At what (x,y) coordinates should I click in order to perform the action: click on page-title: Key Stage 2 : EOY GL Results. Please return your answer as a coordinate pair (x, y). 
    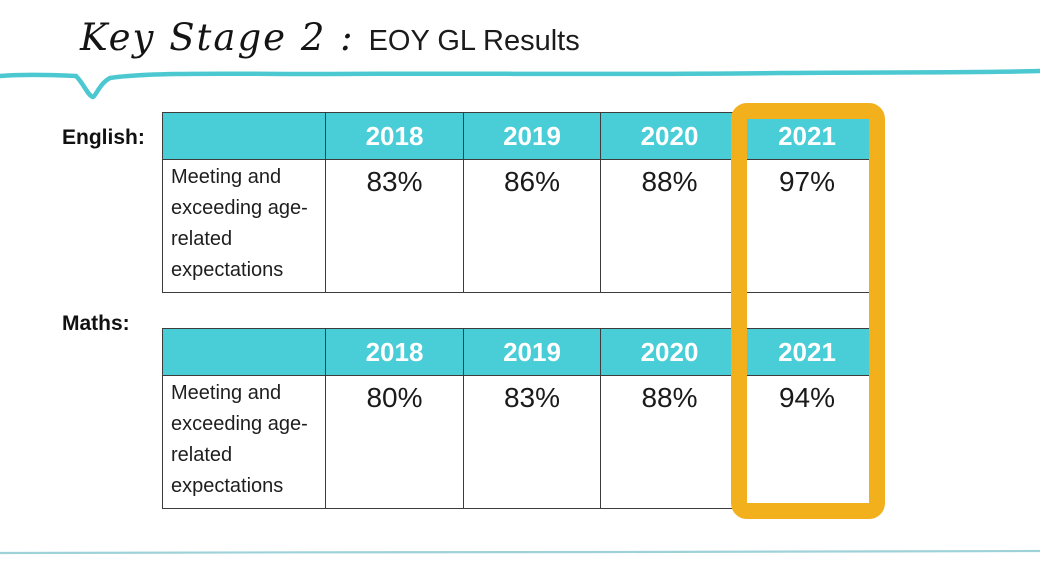
    Looking at the image, I should click on (330, 37).